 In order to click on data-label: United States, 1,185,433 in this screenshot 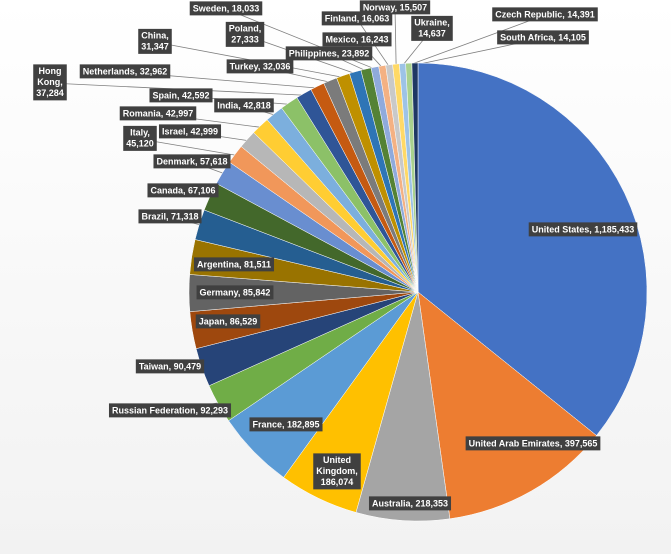, I will do `click(583, 229)`.